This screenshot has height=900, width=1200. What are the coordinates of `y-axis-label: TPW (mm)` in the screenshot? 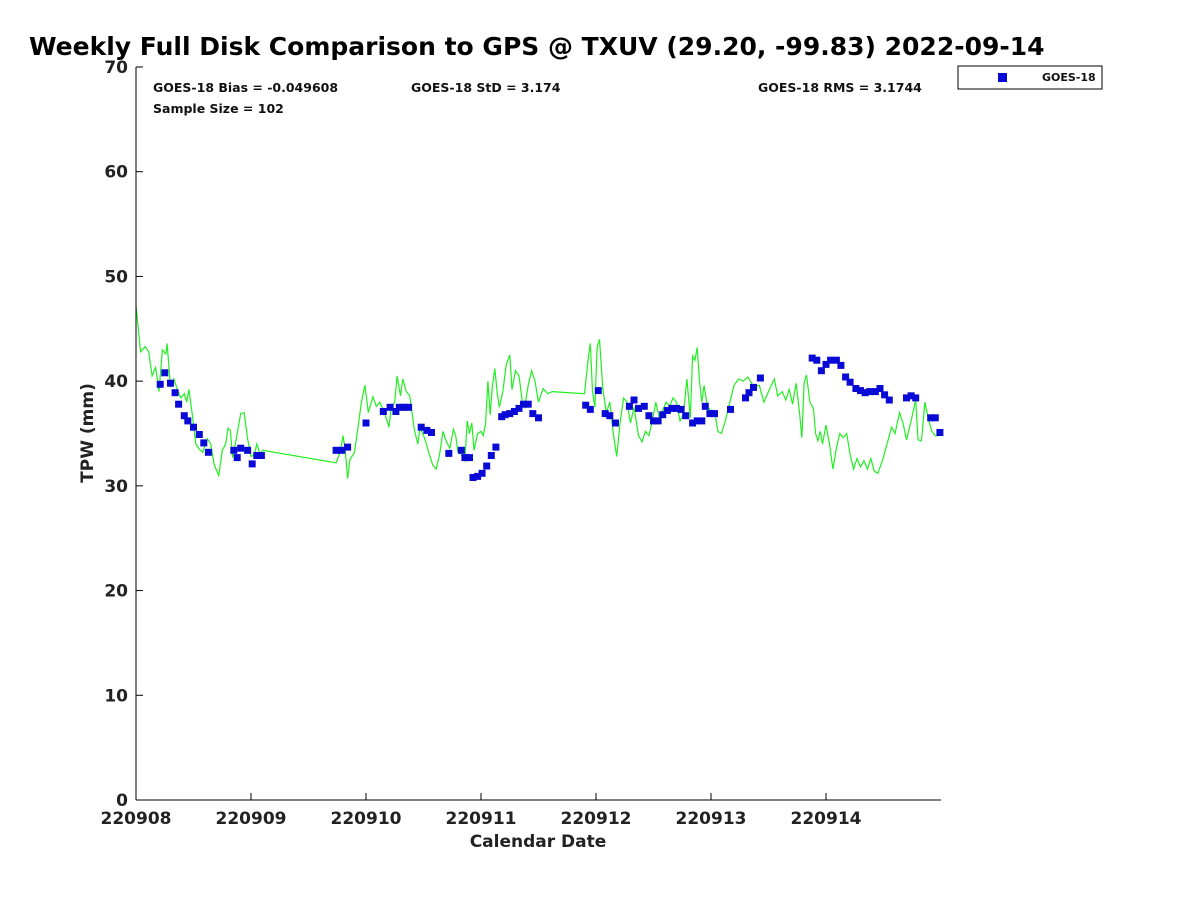 It's located at (88, 433).